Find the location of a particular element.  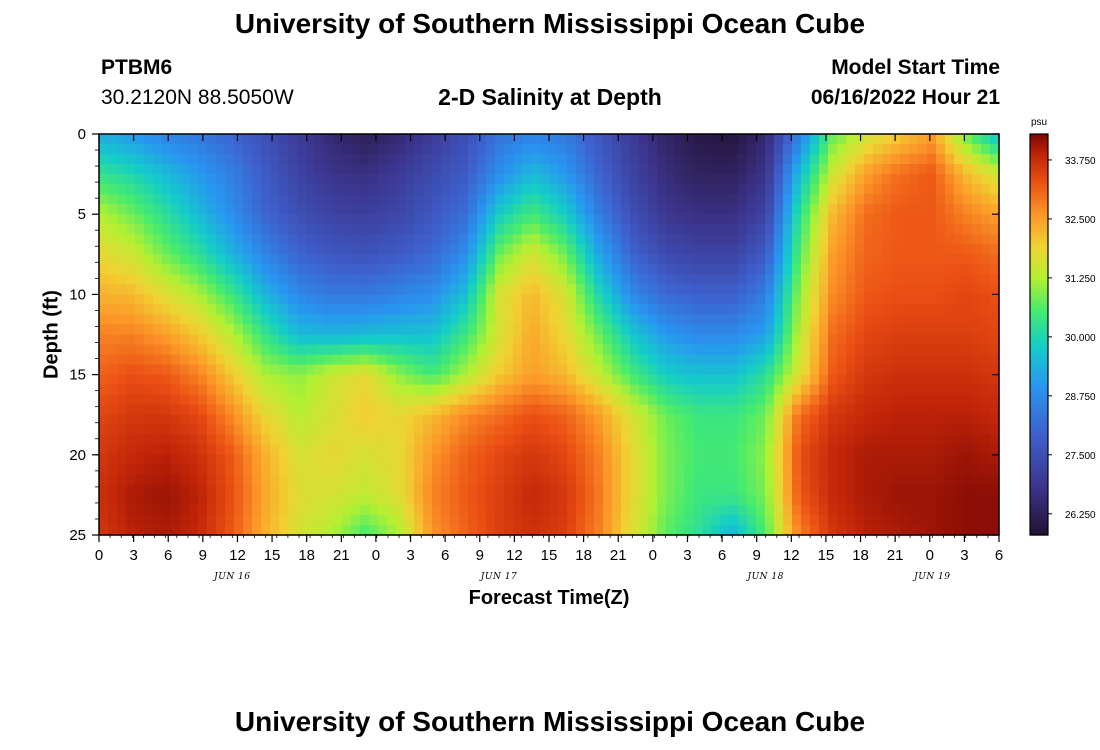

colorbar-tick-label: 30.000 is located at coordinates (1080, 338).